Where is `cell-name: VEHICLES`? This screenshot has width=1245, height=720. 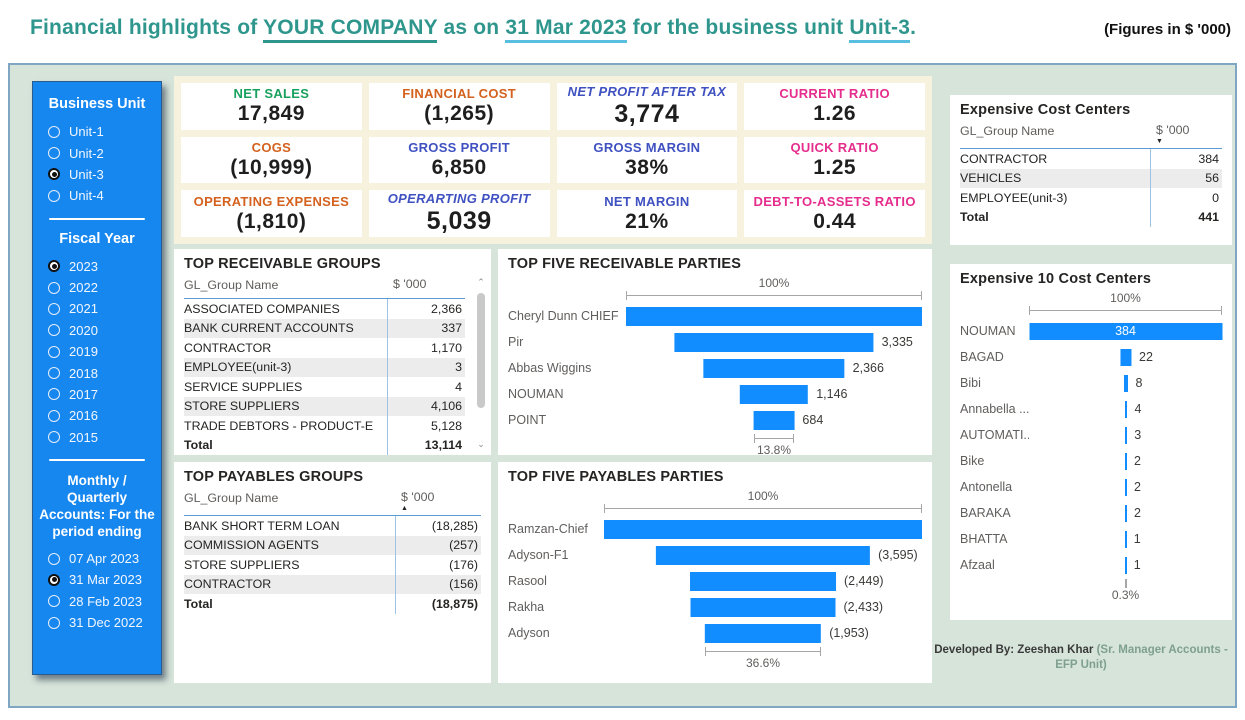 cell-name: VEHICLES is located at coordinates (991, 178).